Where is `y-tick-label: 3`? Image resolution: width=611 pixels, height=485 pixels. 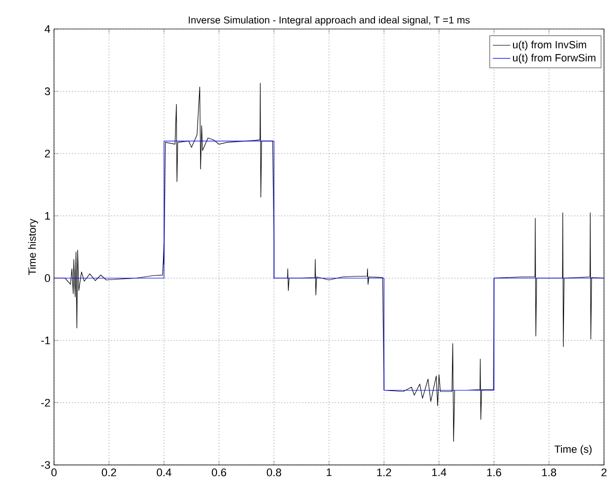 y-tick-label: 3 is located at coordinates (47, 91).